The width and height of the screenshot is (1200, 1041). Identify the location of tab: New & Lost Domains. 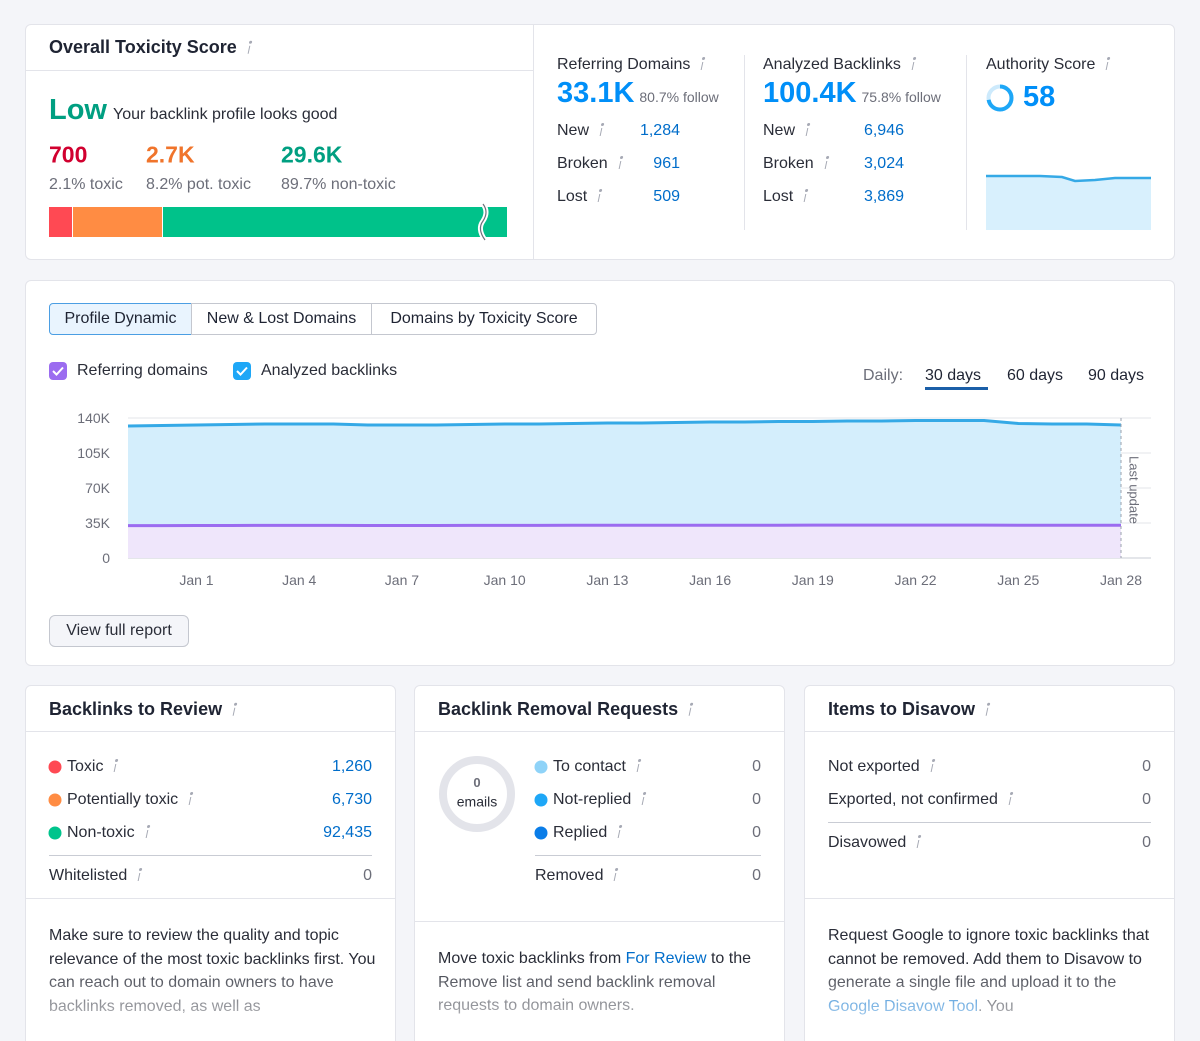
(281, 319).